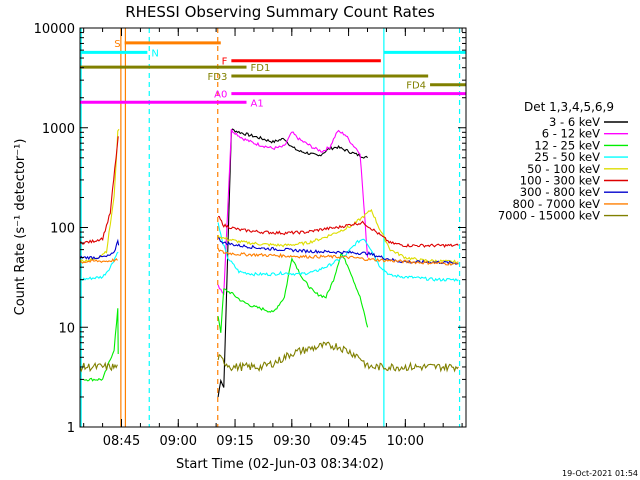 The width and height of the screenshot is (640, 480). I want to click on y-tick-label: 1000, so click(58, 129).